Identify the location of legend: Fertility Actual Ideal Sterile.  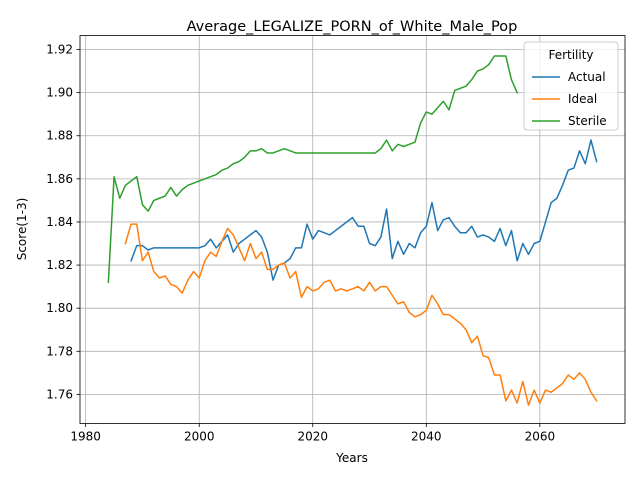
(571, 86).